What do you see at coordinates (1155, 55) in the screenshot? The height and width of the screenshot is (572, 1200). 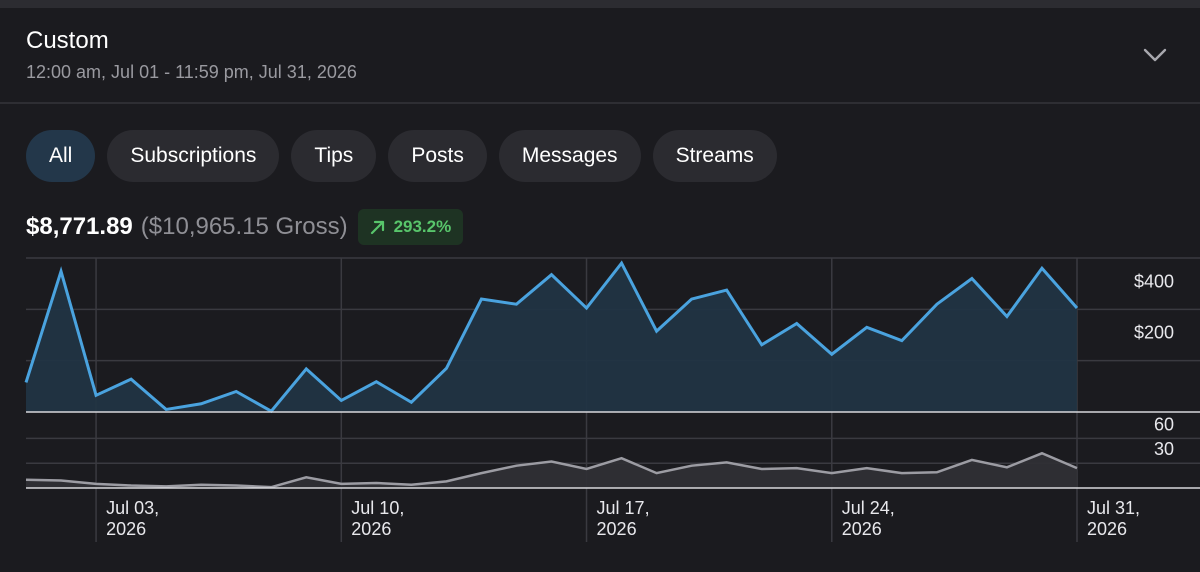 I see `chevron-down-icon` at bounding box center [1155, 55].